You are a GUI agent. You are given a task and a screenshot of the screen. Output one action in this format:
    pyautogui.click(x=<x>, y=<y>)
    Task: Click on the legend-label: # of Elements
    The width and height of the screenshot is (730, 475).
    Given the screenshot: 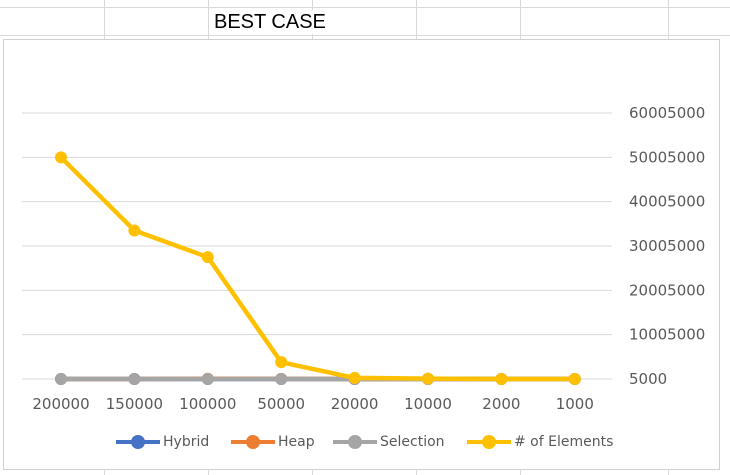 What is the action you would take?
    pyautogui.click(x=564, y=442)
    